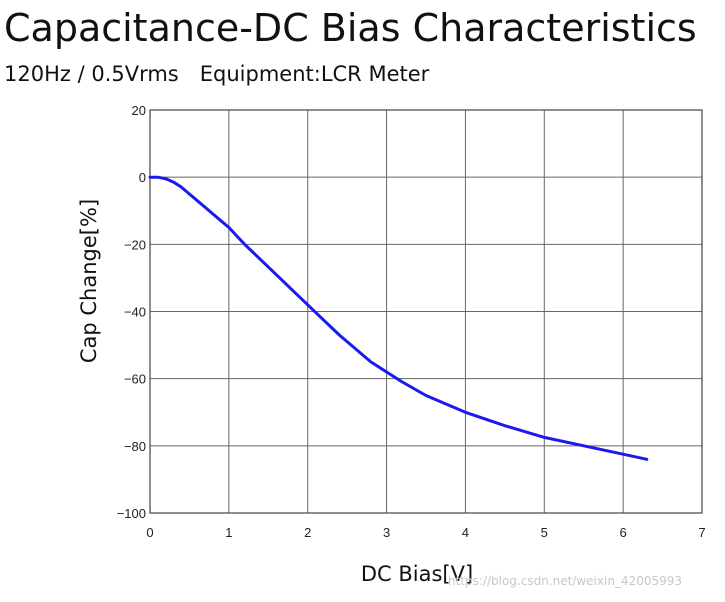  What do you see at coordinates (544, 532) in the screenshot?
I see `x-tick-label: 5` at bounding box center [544, 532].